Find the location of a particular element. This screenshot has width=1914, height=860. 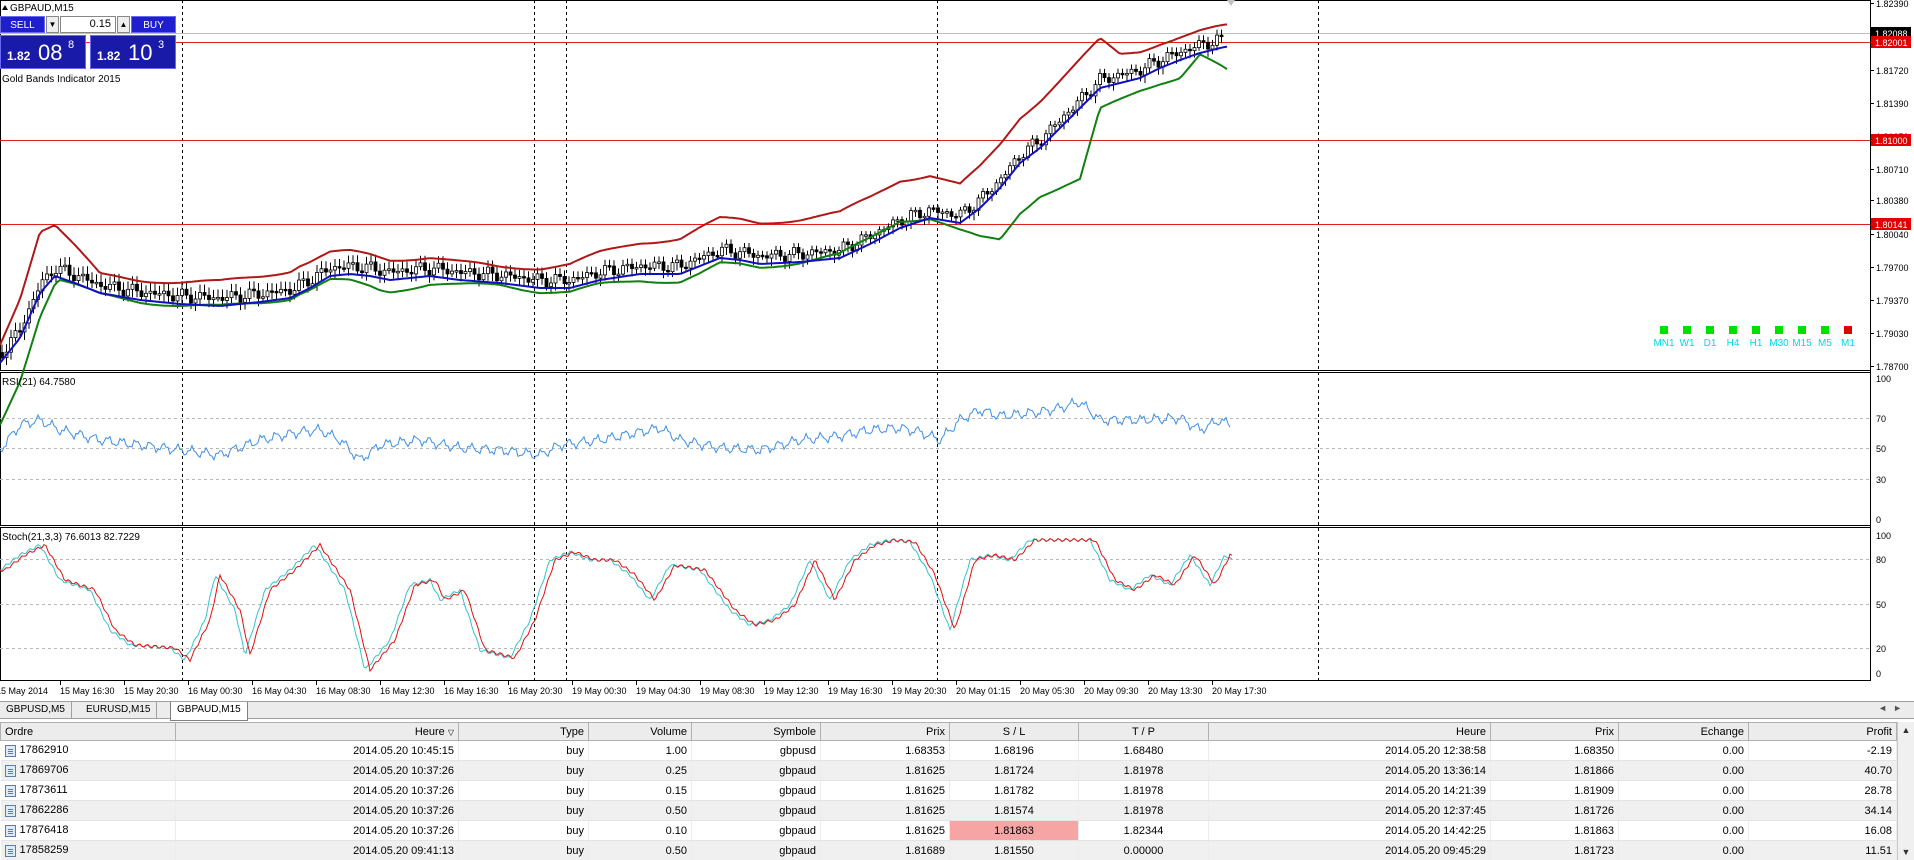

symbol-label: GBPAUD,M15 is located at coordinates (42, 8).